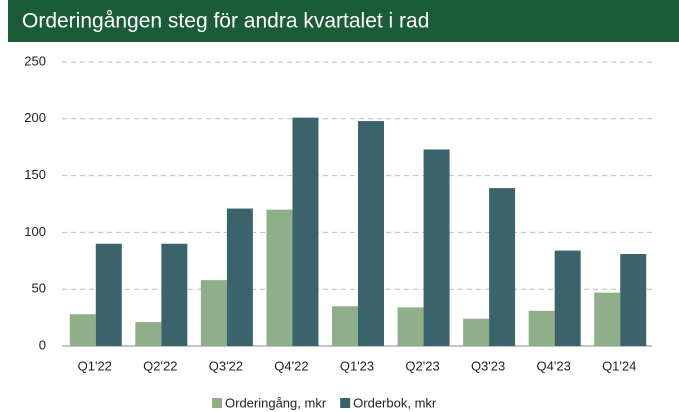 The width and height of the screenshot is (679, 412). Describe the element at coordinates (35, 231) in the screenshot. I see `y-tick-label: 100` at that location.